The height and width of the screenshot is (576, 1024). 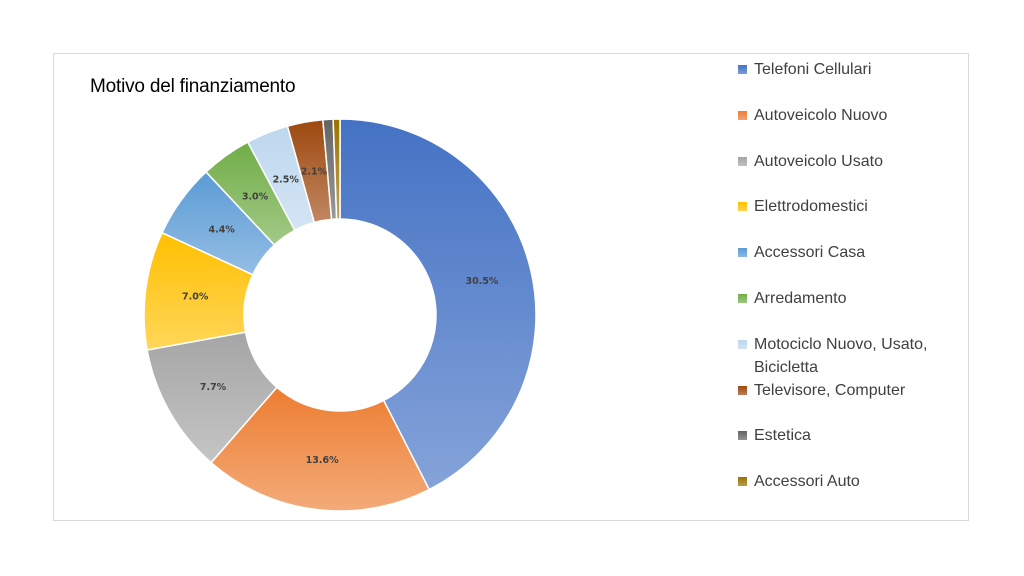 I want to click on data-label-televisore-computer: 2.1%, so click(x=314, y=171).